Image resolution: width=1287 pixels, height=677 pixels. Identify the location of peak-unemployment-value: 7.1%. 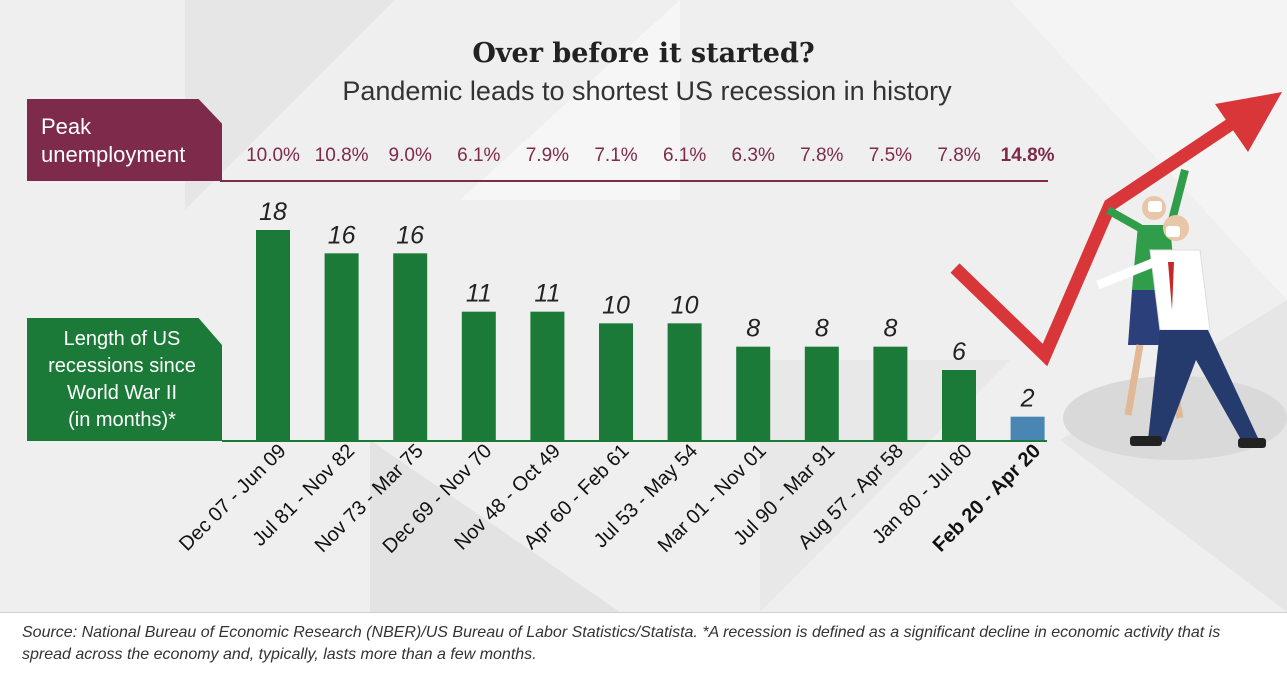
(616, 155).